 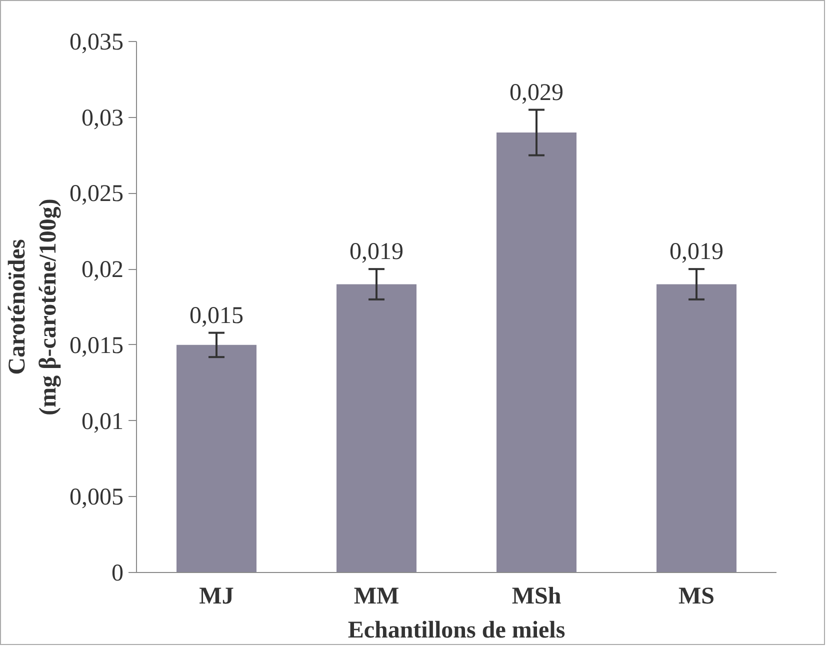 What do you see at coordinates (97, 43) in the screenshot?
I see `y-tick-label: 0,035` at bounding box center [97, 43].